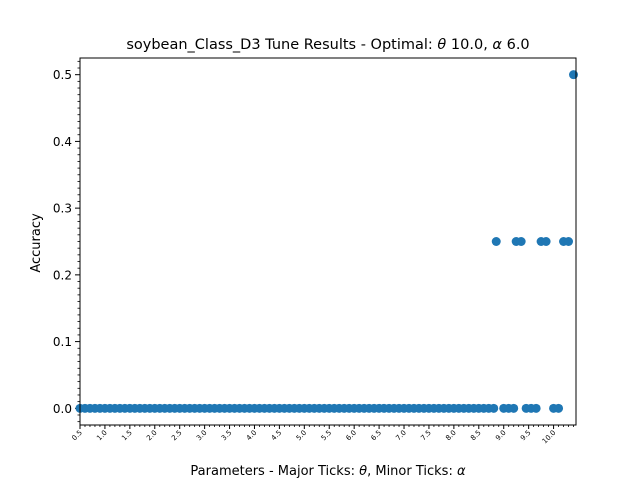 The height and width of the screenshot is (480, 640). Describe the element at coordinates (441, 45) in the screenshot. I see `title-theta-symbol: θ` at that location.